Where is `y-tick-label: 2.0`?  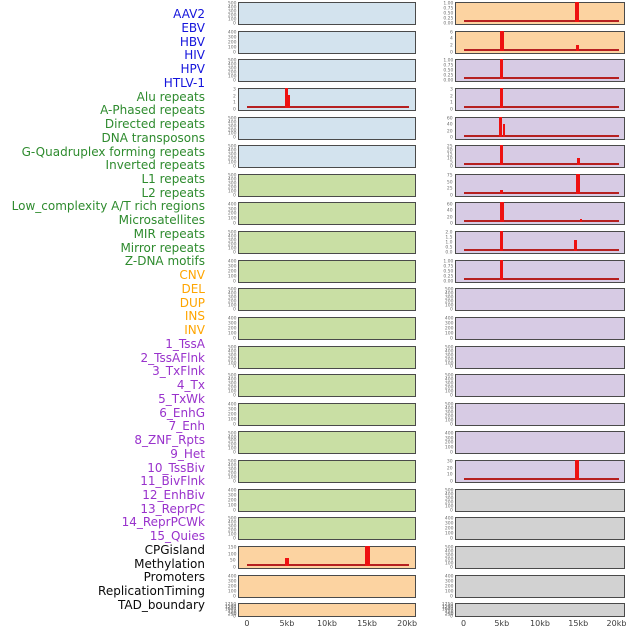 y-tick-label: 2.0 is located at coordinates (449, 232).